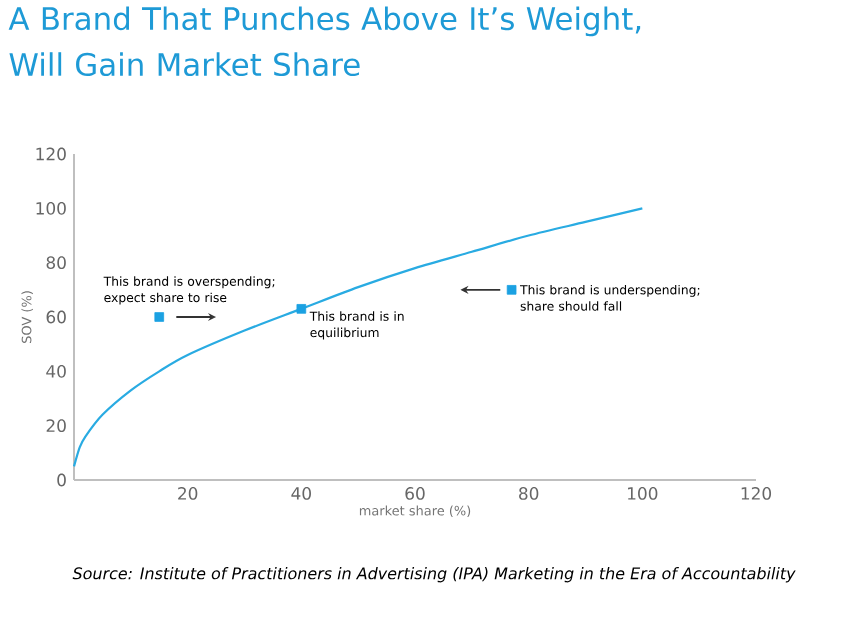 The width and height of the screenshot is (868, 626). Describe the element at coordinates (643, 493) in the screenshot. I see `x-tick-label: 100` at that location.